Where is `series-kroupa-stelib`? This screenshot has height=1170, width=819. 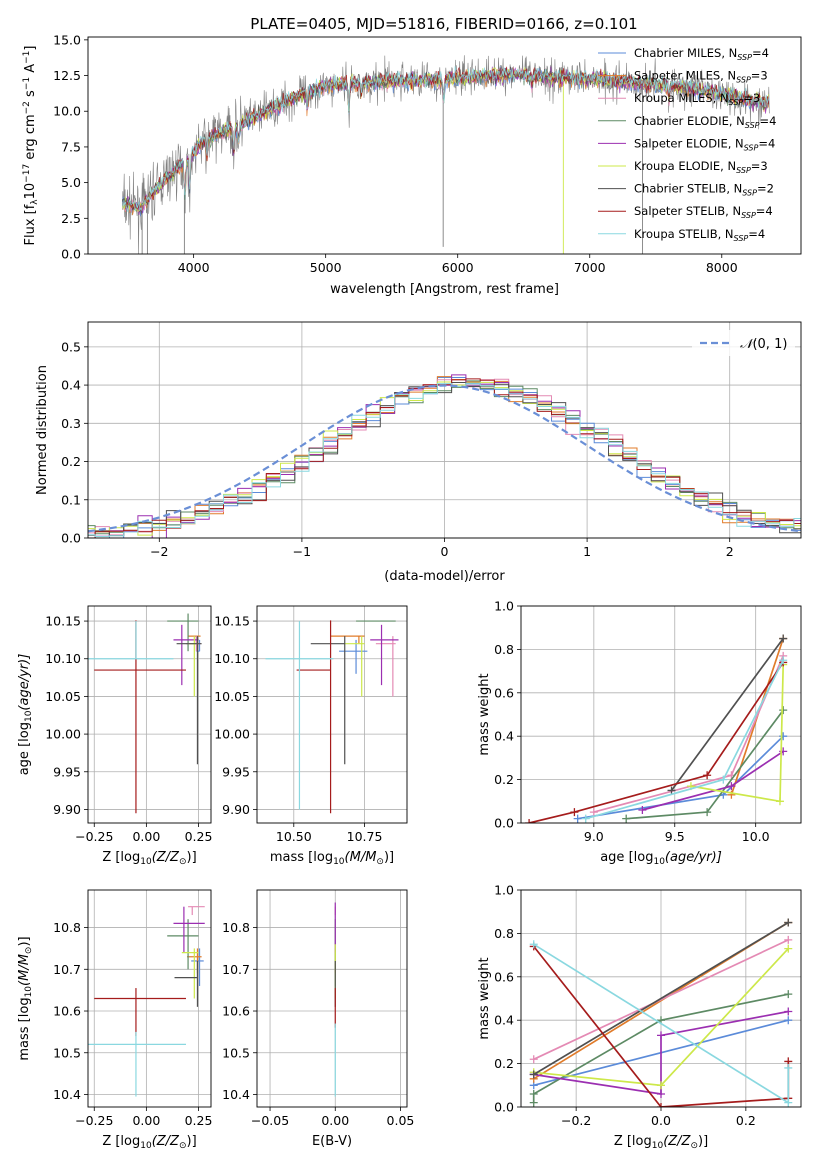 series-kroupa-stelib is located at coordinates (661, 1023).